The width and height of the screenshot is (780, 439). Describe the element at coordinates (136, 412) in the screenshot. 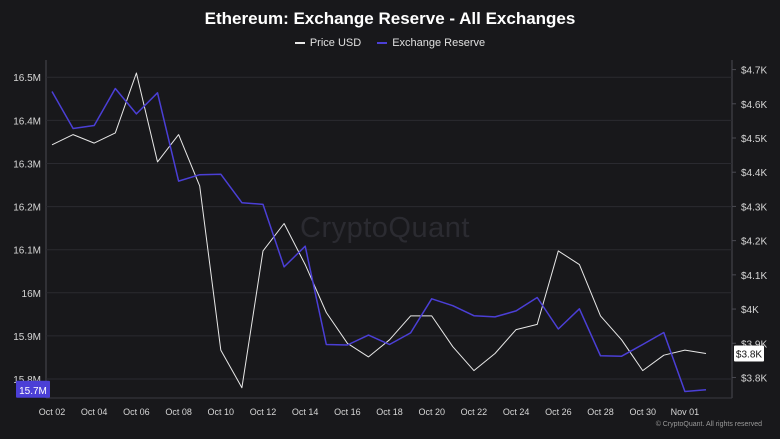

I see `x-tick-label: Oct 06` at that location.